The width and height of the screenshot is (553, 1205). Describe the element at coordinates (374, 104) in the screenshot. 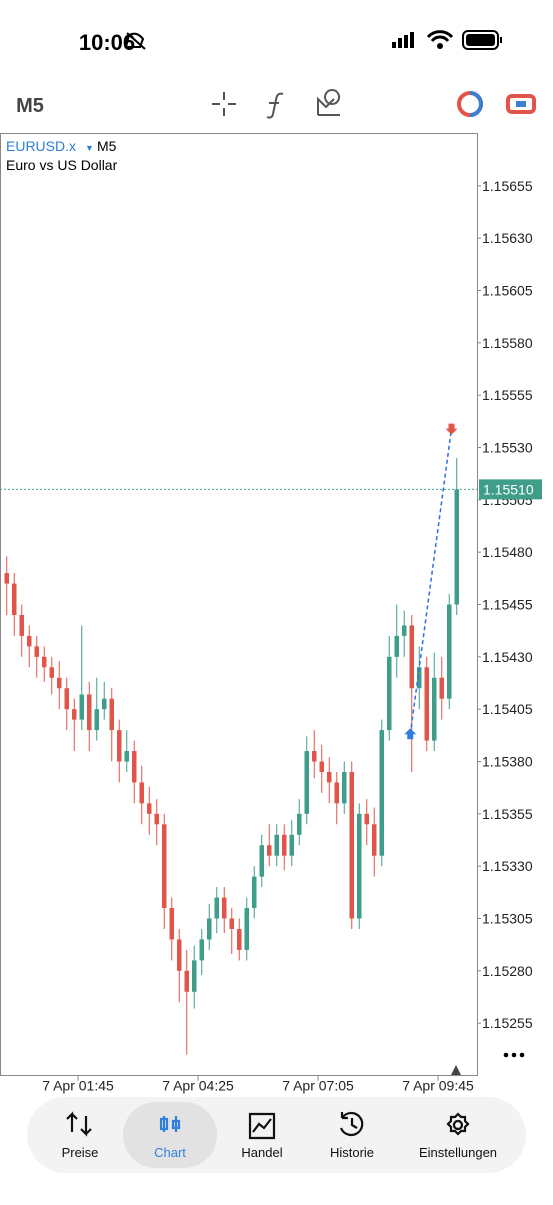

I see `toolbar-icons` at that location.